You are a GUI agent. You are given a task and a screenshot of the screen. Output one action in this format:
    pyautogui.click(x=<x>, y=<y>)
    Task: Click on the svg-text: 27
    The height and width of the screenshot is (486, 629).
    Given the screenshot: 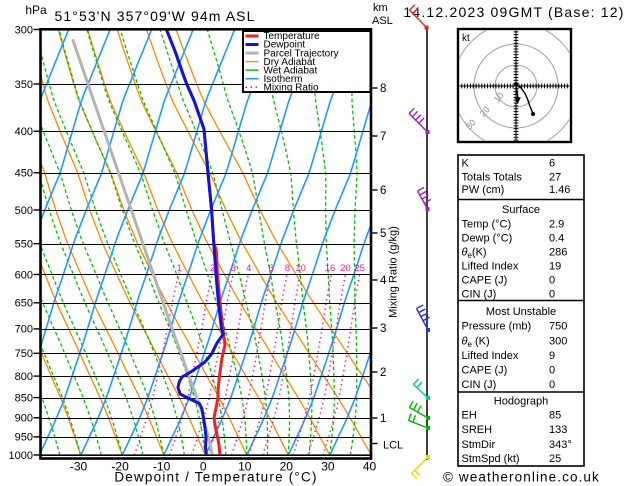 What is the action you would take?
    pyautogui.click(x=555, y=177)
    